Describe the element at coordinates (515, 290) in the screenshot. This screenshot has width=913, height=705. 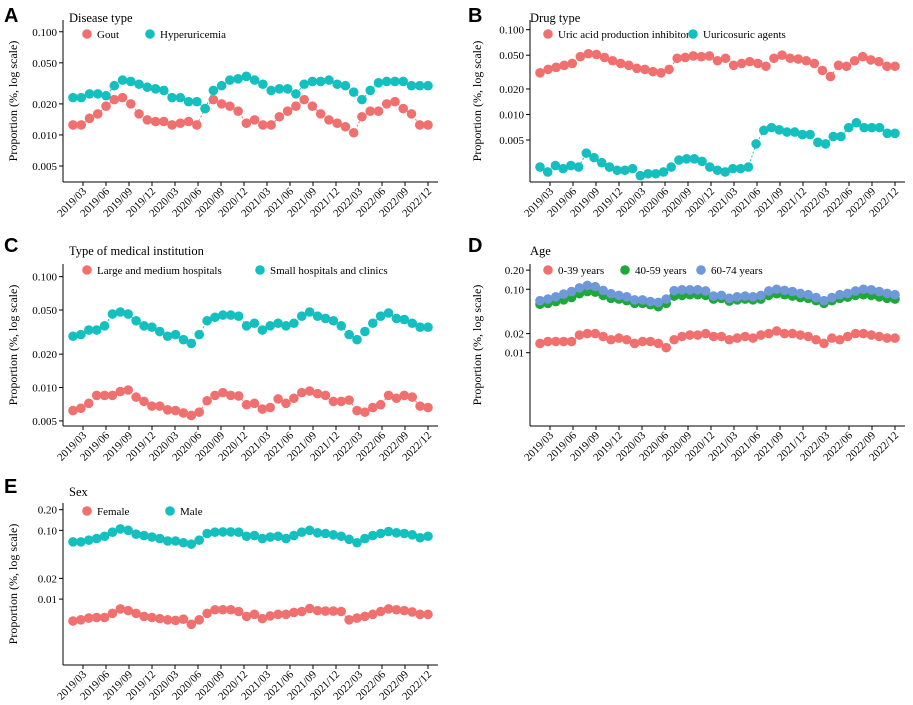
I see `y-tick-label: 0.10` at that location.